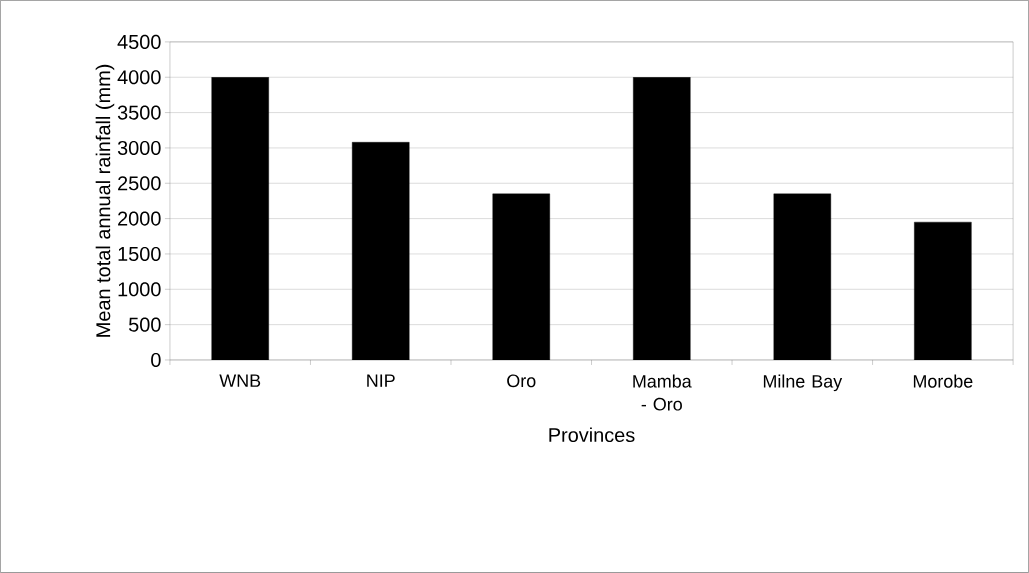 This screenshot has width=1029, height=573. Describe the element at coordinates (139, 289) in the screenshot. I see `y-tick-label: 1000` at that location.